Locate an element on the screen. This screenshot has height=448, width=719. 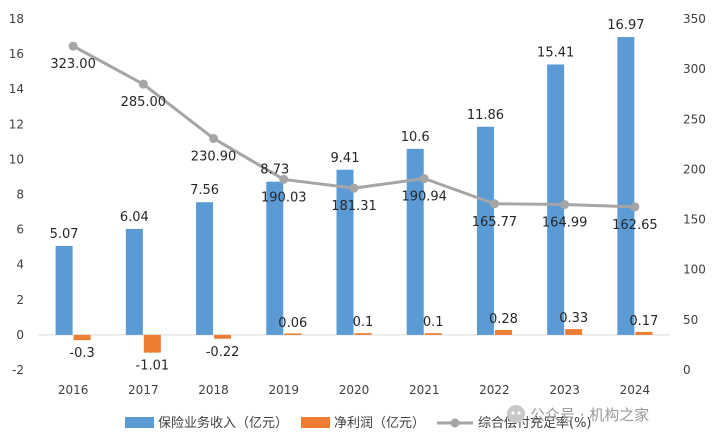
profit-data-label: -0.22 is located at coordinates (223, 352).